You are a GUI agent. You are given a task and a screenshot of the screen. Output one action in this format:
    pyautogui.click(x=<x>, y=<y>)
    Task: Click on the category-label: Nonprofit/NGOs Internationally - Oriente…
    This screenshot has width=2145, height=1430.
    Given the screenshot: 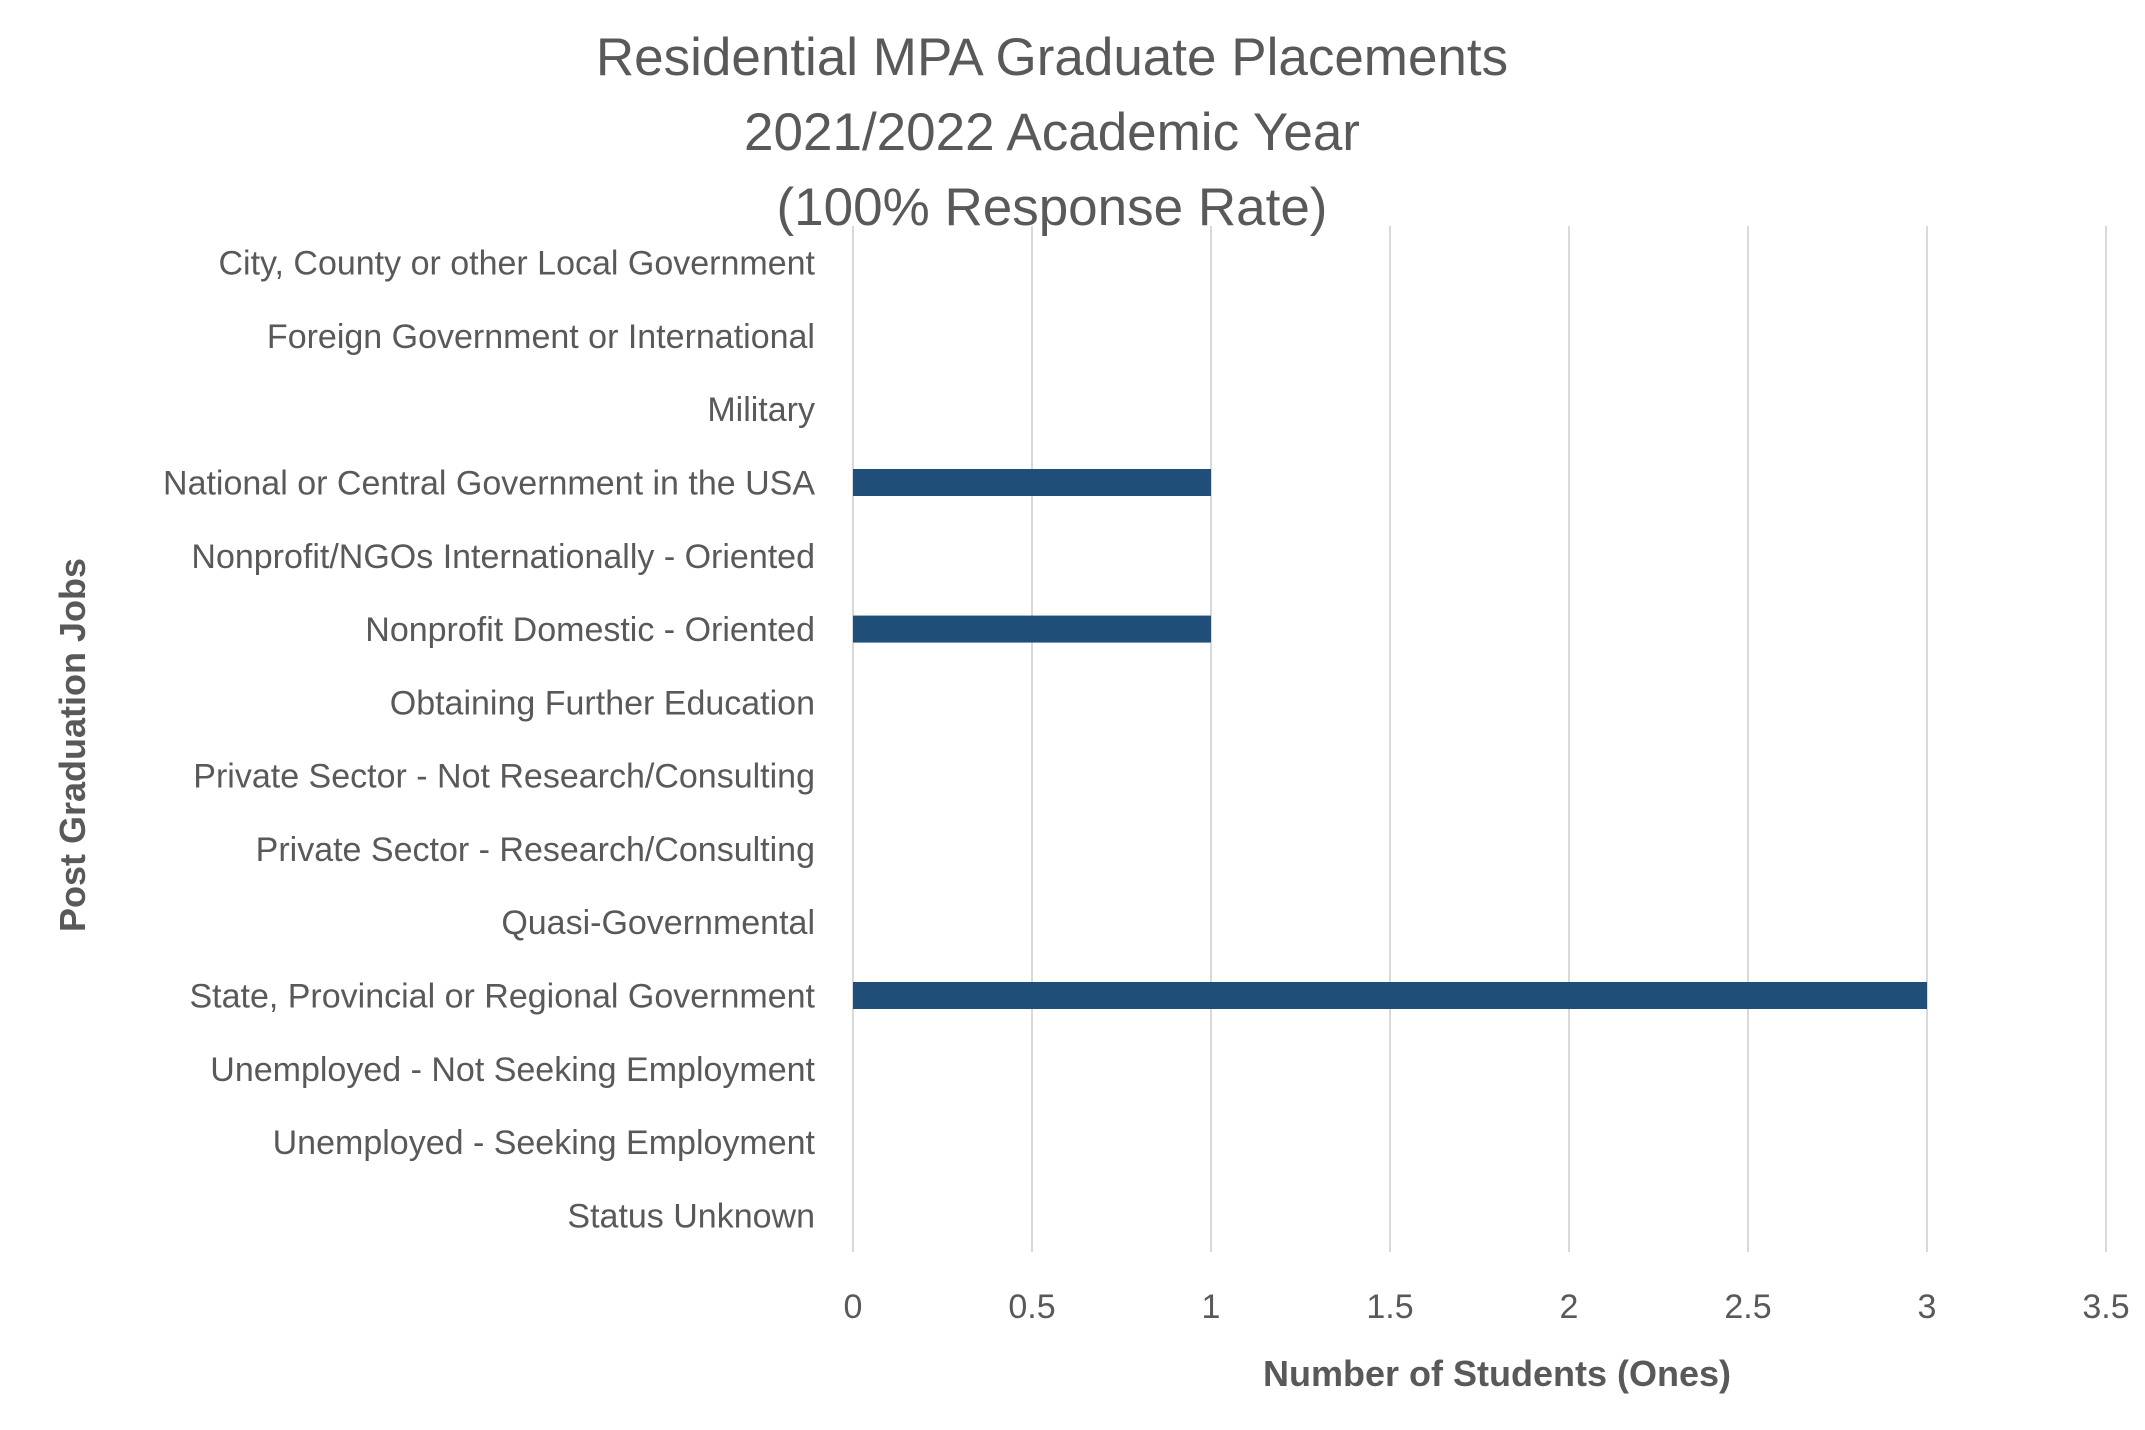 What is the action you would take?
    pyautogui.click(x=503, y=557)
    